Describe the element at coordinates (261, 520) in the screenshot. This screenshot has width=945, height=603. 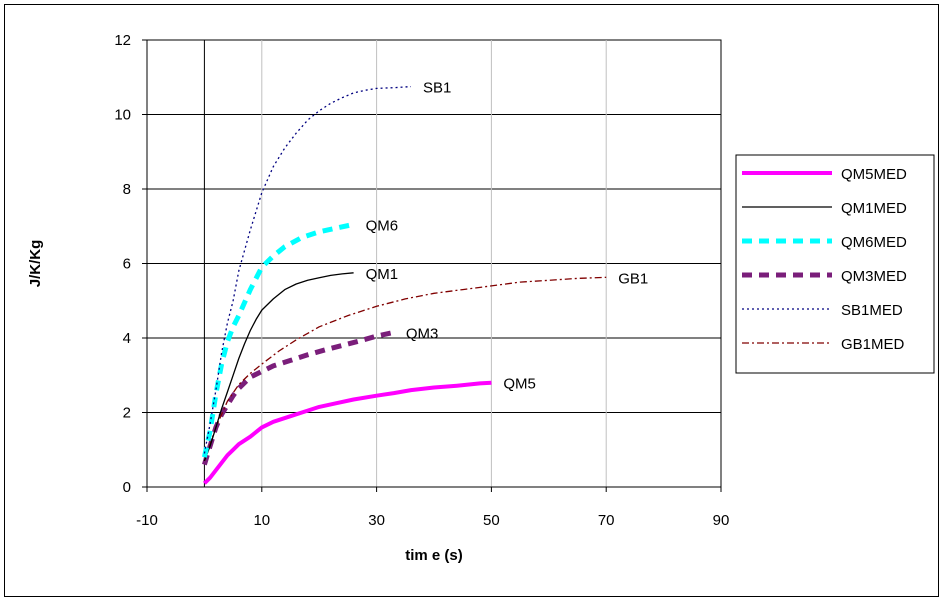
I see `x-tick-label: 10` at that location.